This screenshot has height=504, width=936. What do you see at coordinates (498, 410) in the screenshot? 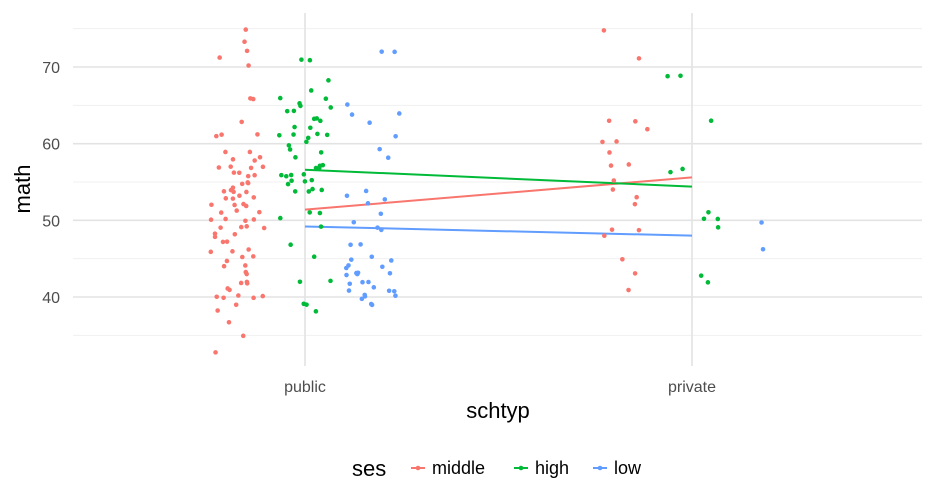
I see `x-axis-title: schtyp` at bounding box center [498, 410].